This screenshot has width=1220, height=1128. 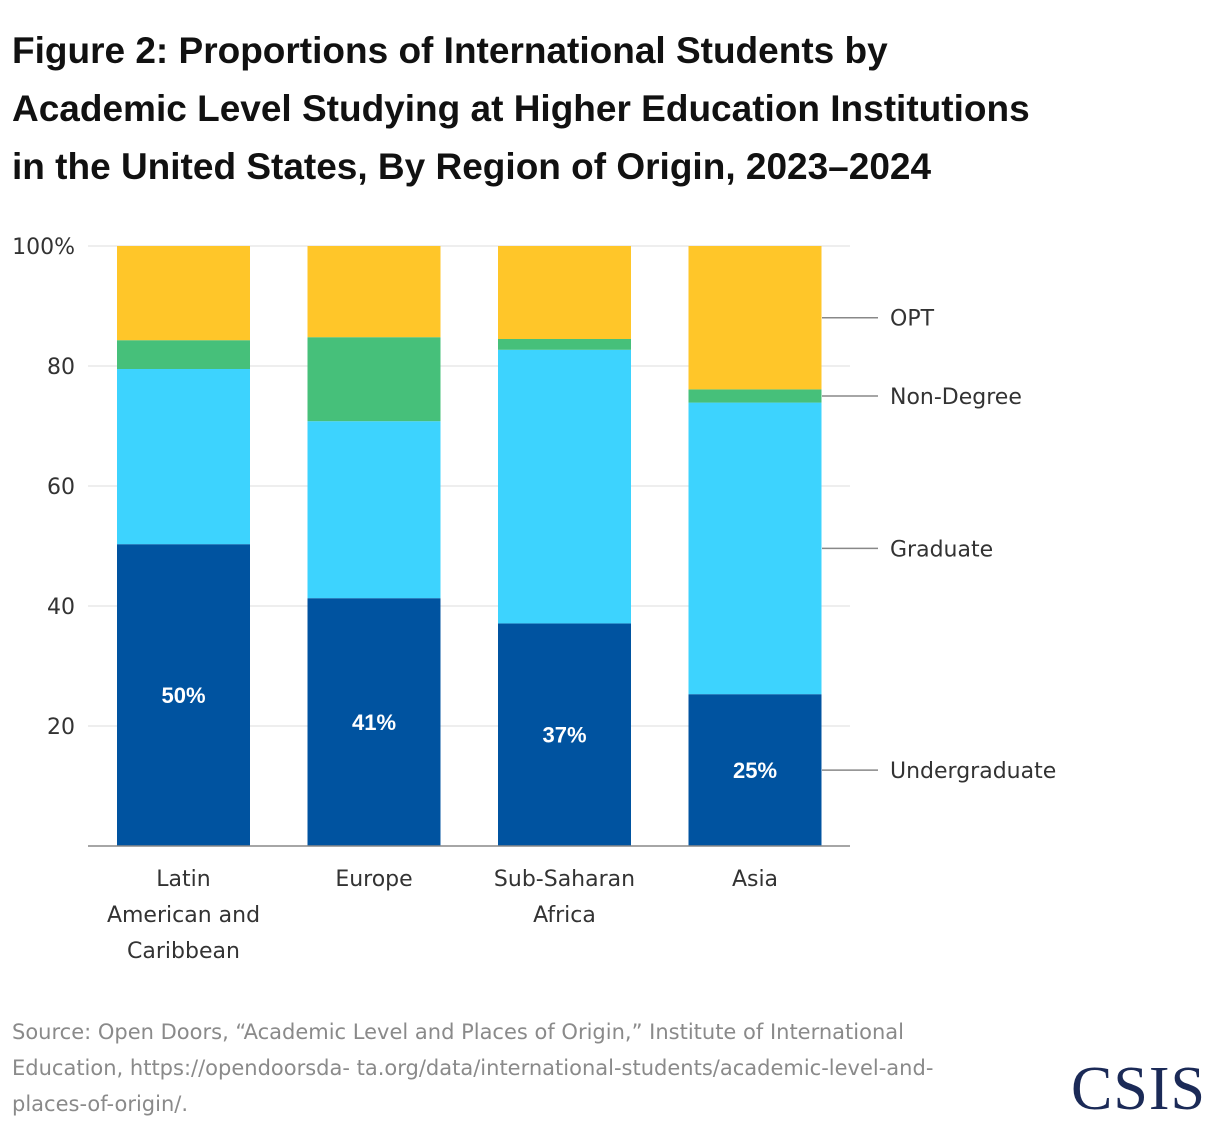 I want to click on x-tick-label: Sub-Saharan, so click(x=564, y=879).